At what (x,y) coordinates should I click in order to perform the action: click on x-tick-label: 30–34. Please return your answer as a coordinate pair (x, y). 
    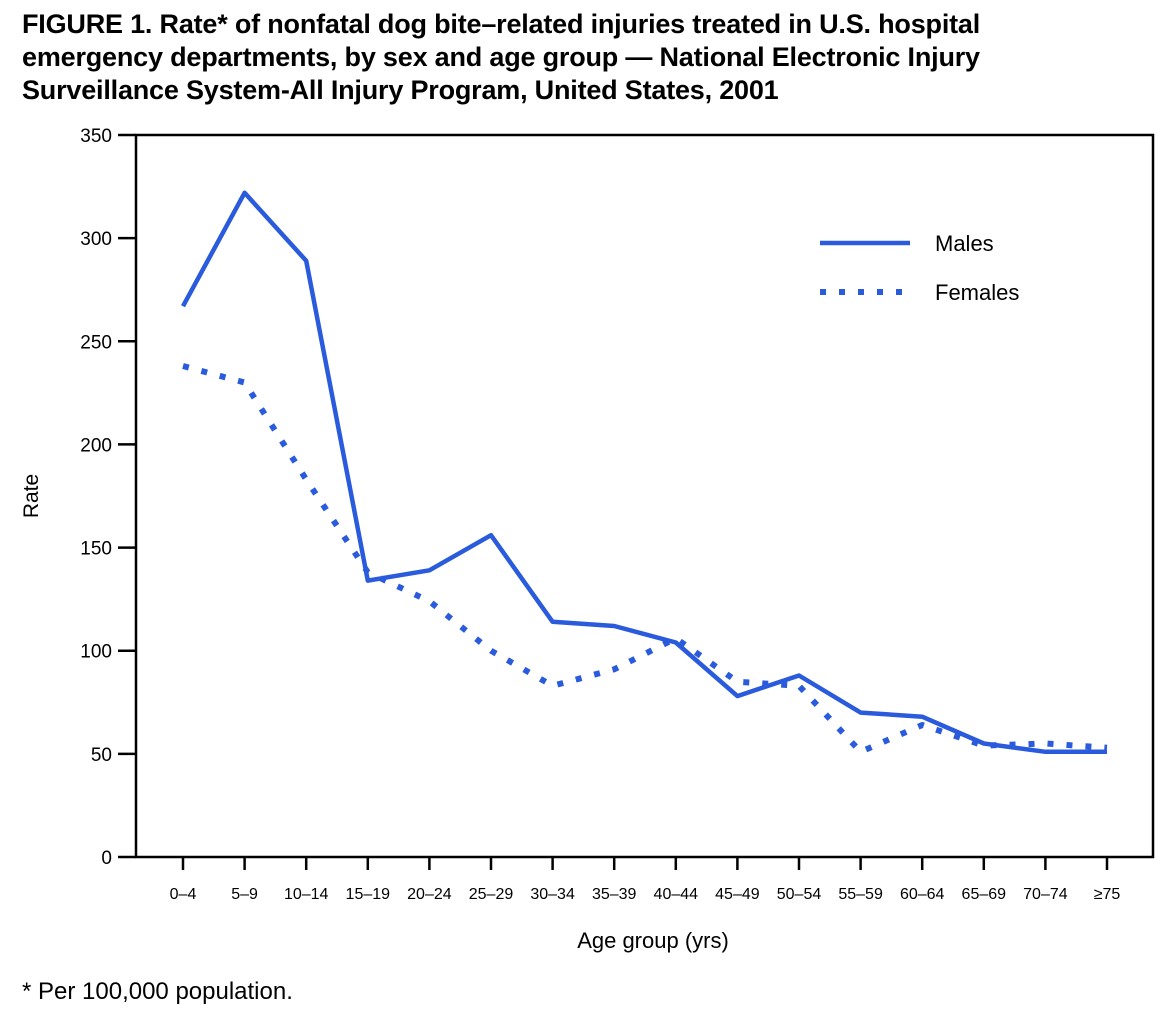
    Looking at the image, I should click on (552, 894).